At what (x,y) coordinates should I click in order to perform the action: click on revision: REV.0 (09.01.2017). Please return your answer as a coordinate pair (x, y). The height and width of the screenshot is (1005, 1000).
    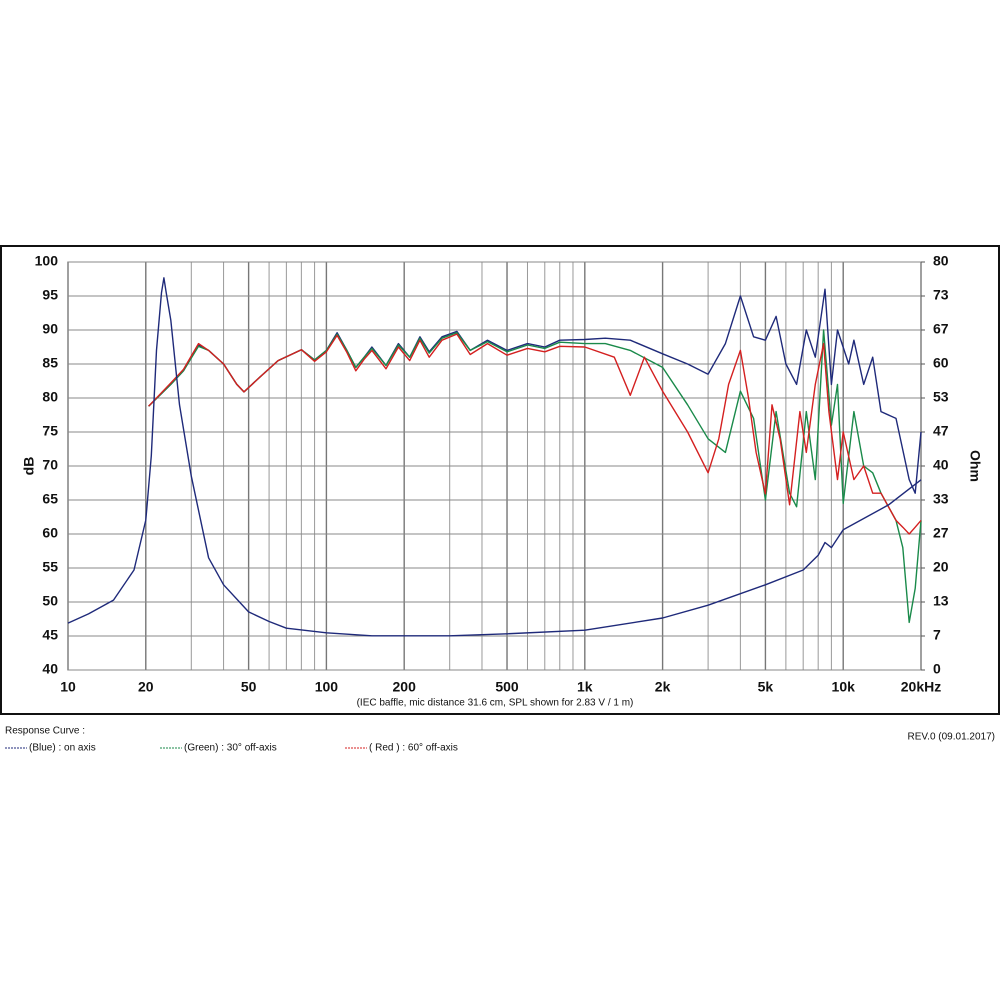
    Looking at the image, I should click on (951, 737).